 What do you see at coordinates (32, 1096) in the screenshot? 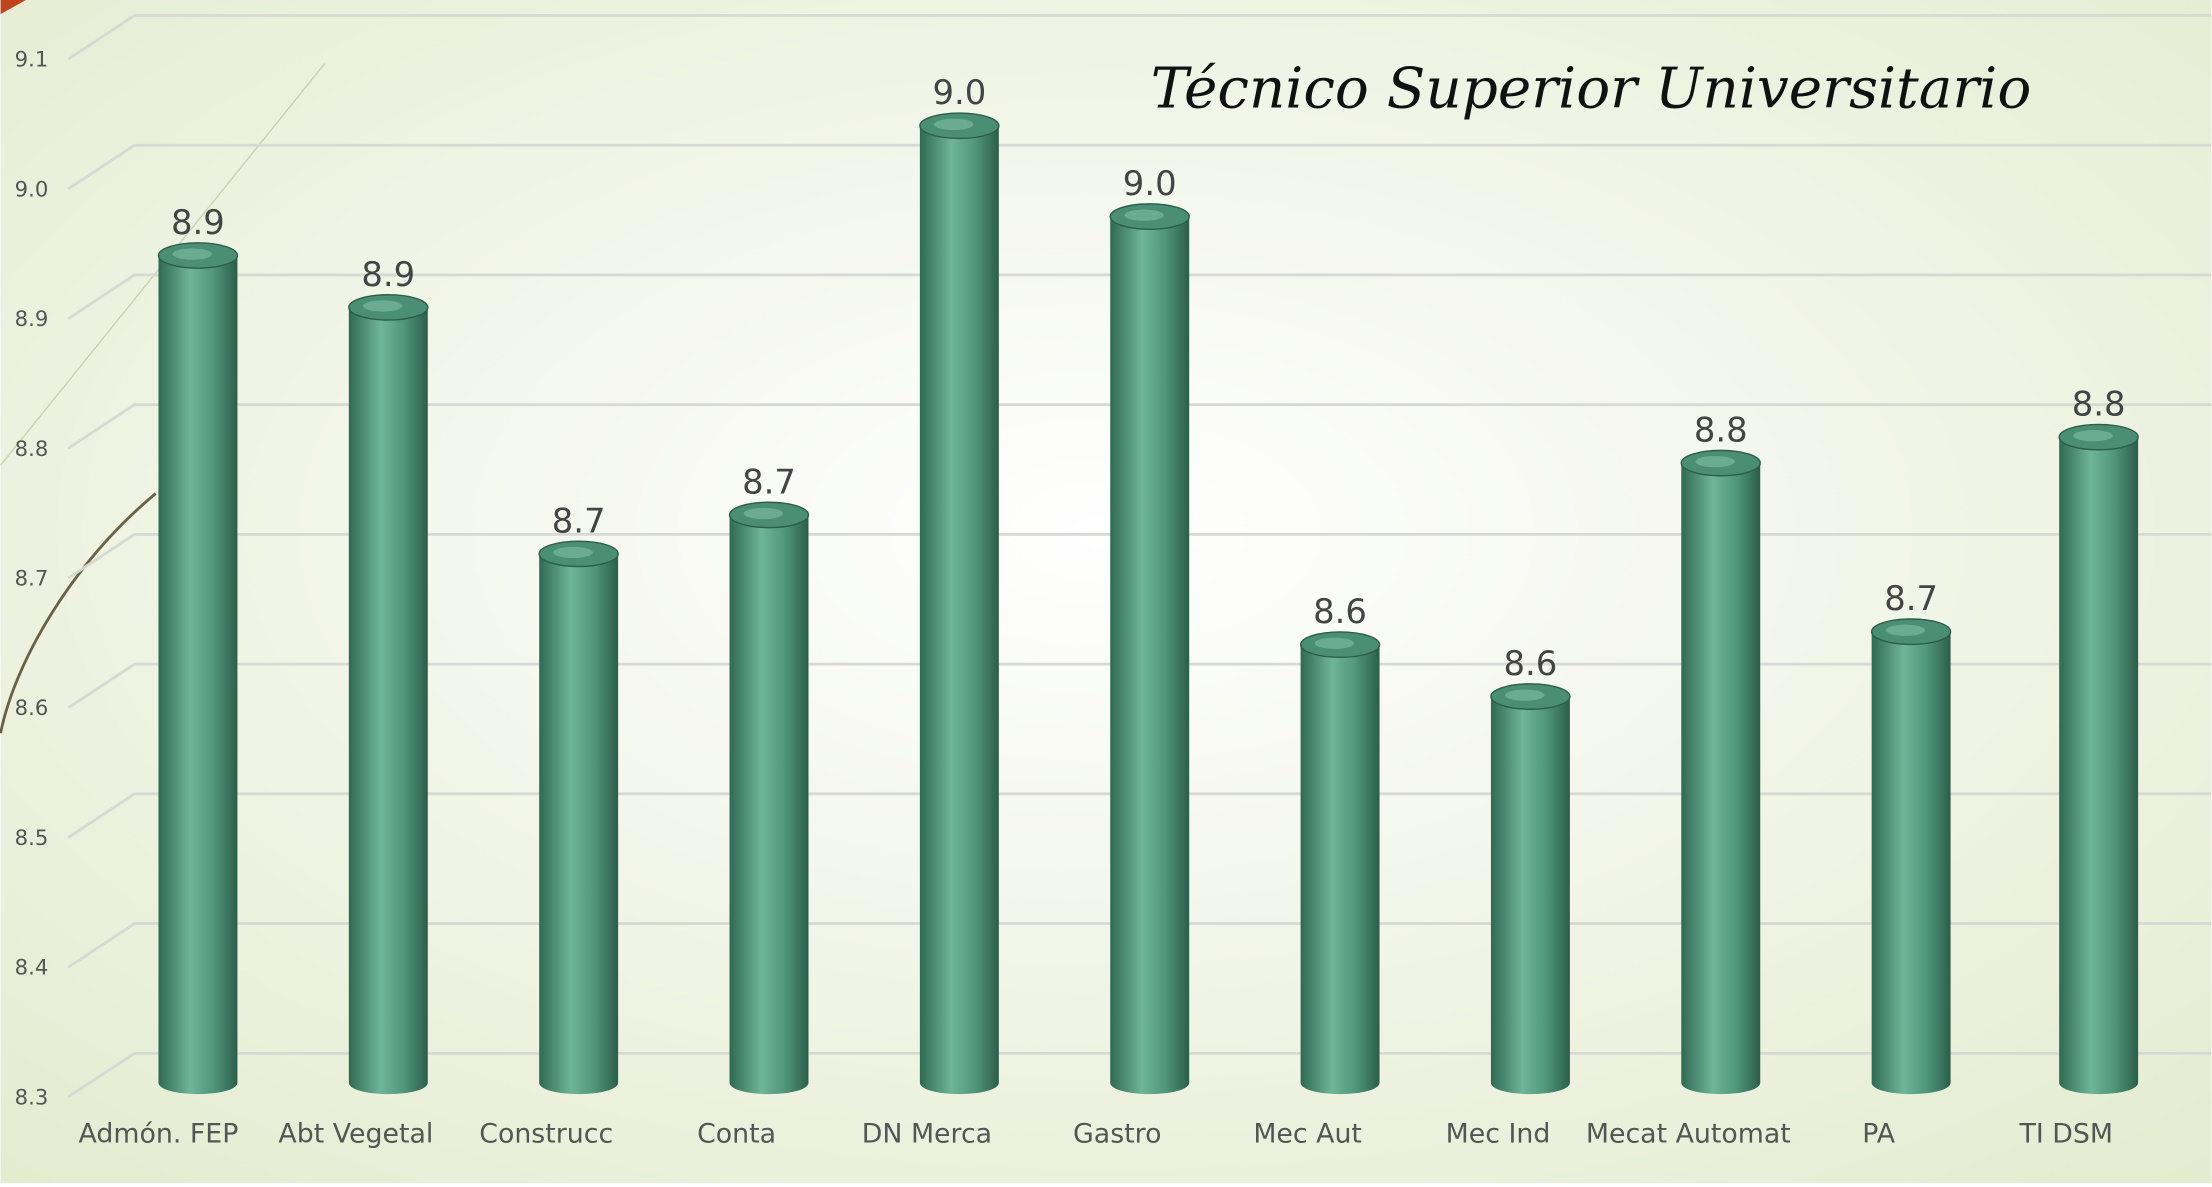
I see `y-tick-label: 8.3` at bounding box center [32, 1096].